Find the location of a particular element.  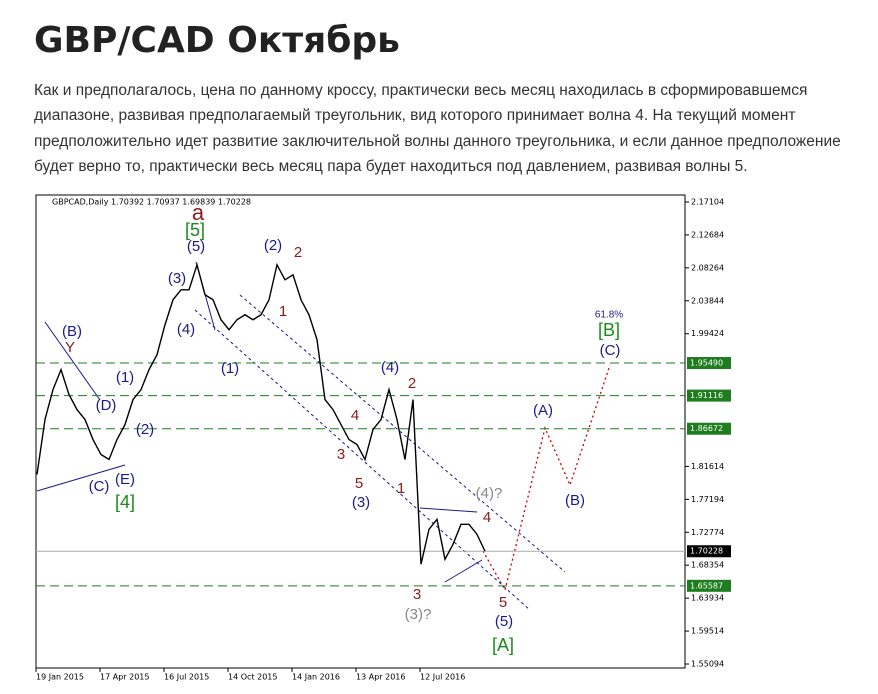

x-tick-label: 16 Jul 2015 is located at coordinates (186, 677).